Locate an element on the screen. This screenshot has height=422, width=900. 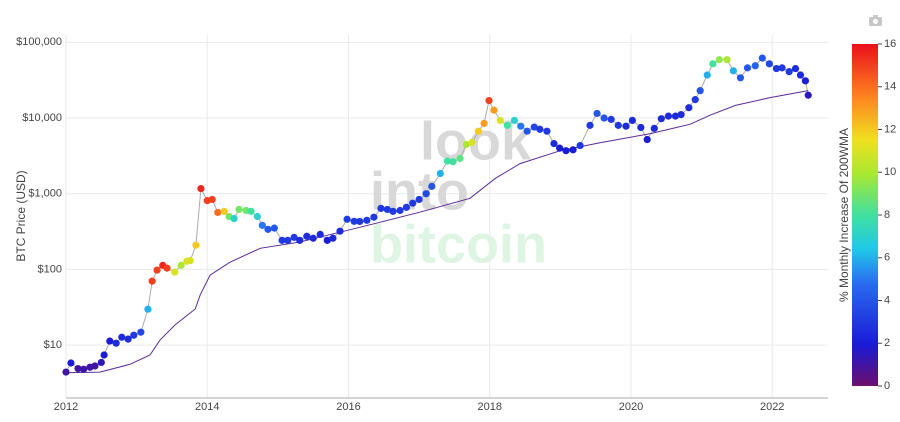
colorbar-tick-label: 16 is located at coordinates (890, 44).